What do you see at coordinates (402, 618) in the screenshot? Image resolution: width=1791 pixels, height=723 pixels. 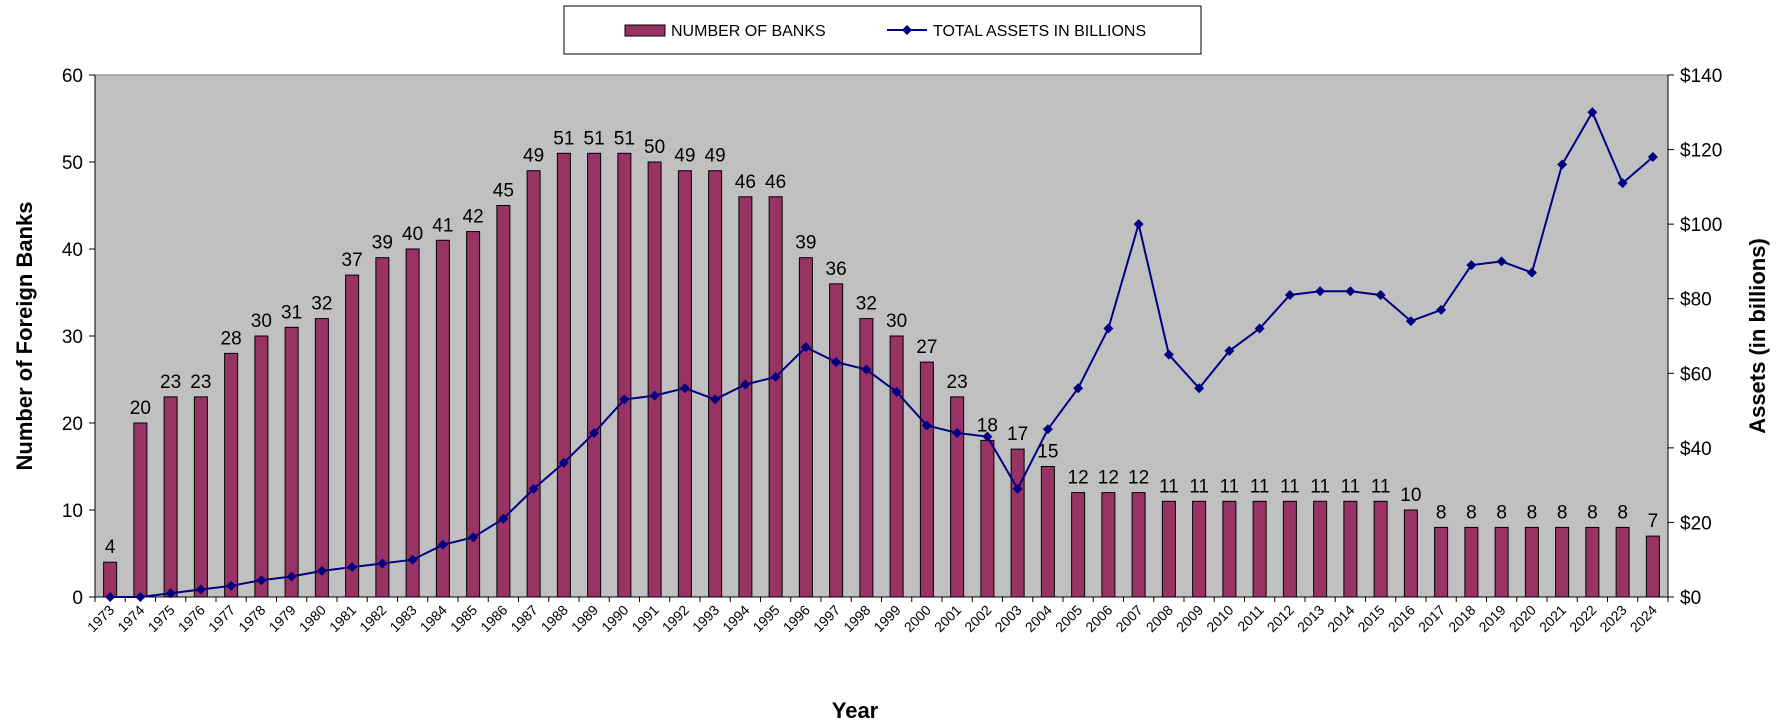 I see `x-tick-label: 1983` at bounding box center [402, 618].